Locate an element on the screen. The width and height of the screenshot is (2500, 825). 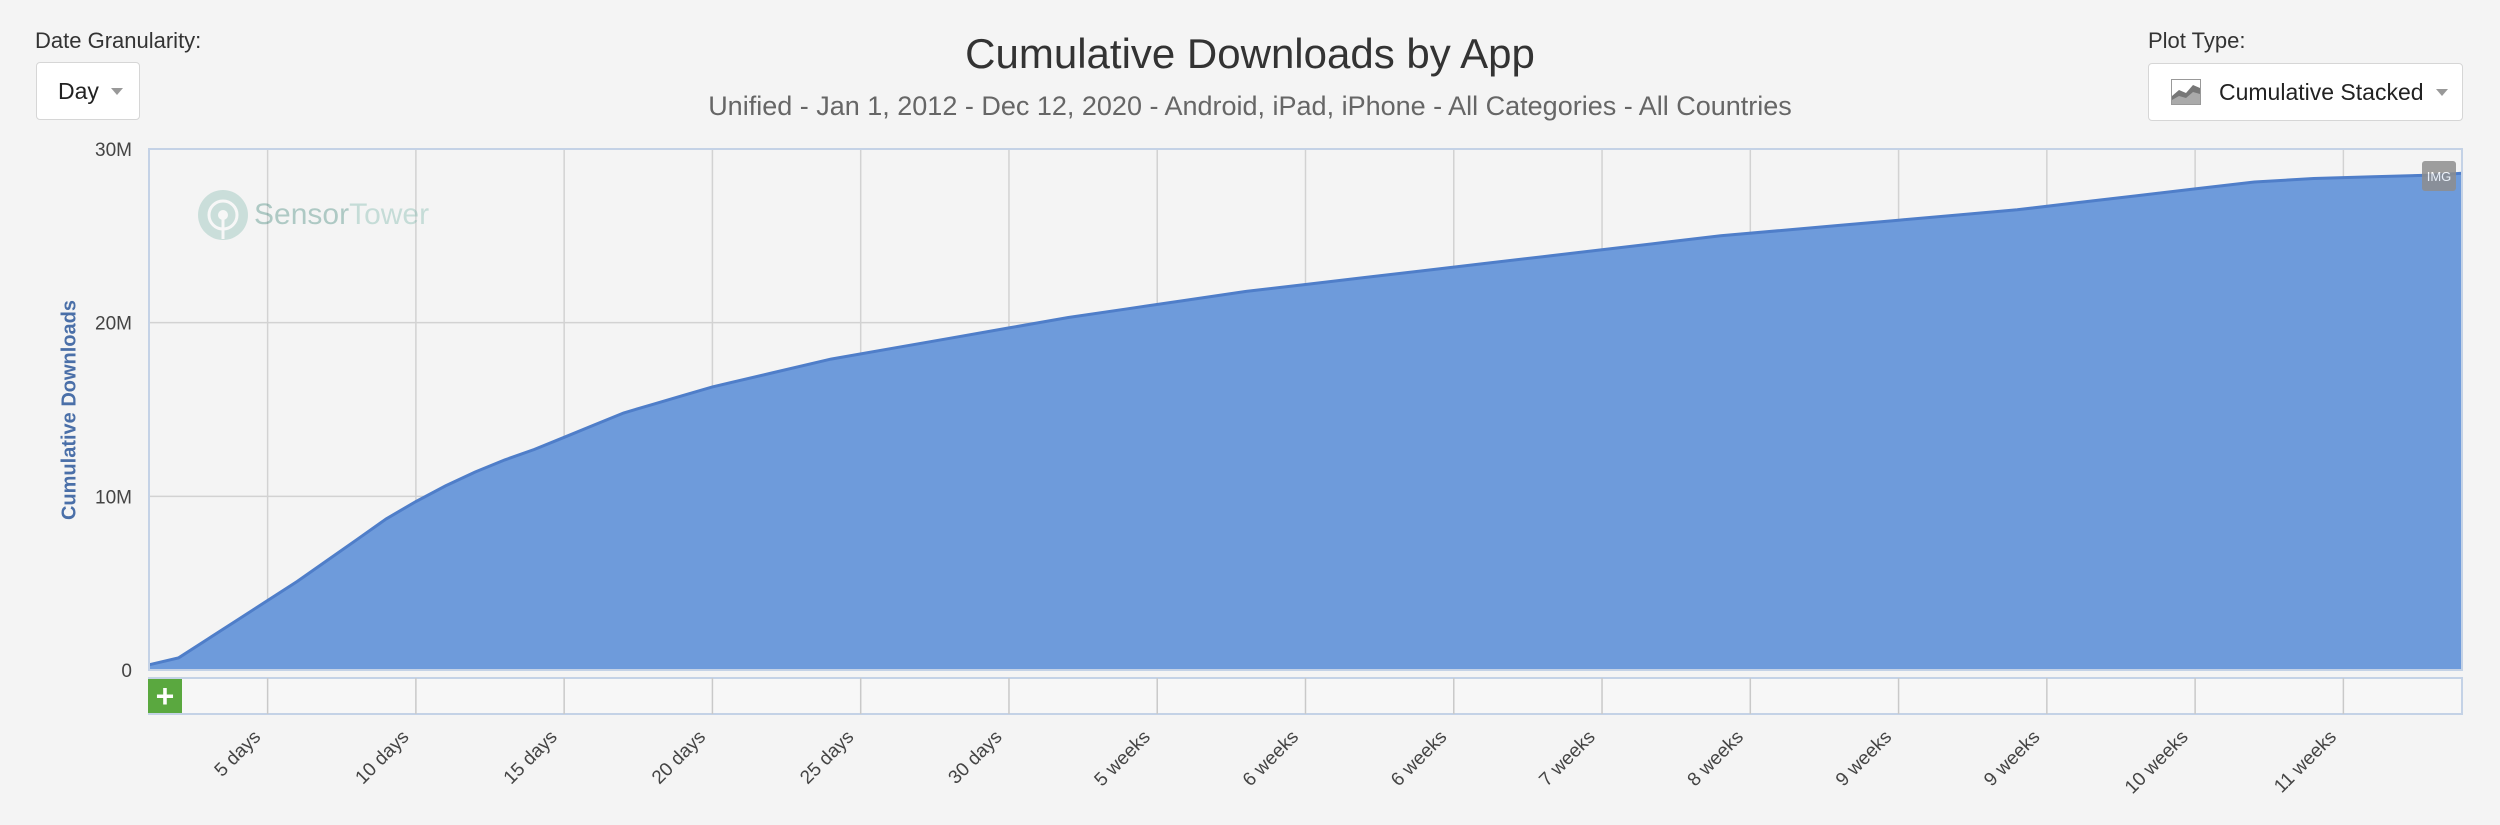
x-tick-label: 8 weeks is located at coordinates (1716, 759).